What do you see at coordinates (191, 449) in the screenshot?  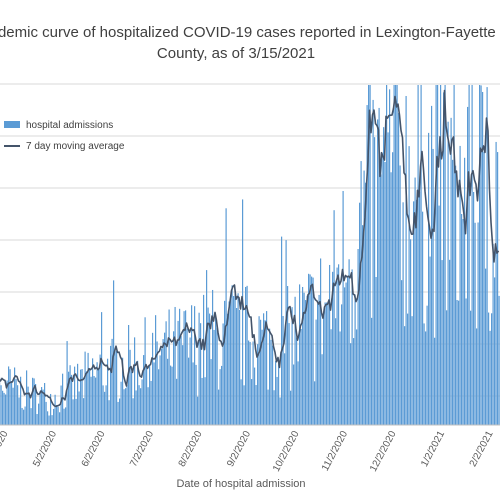 I see `x-tick-label: 8/2/2020` at bounding box center [191, 449].